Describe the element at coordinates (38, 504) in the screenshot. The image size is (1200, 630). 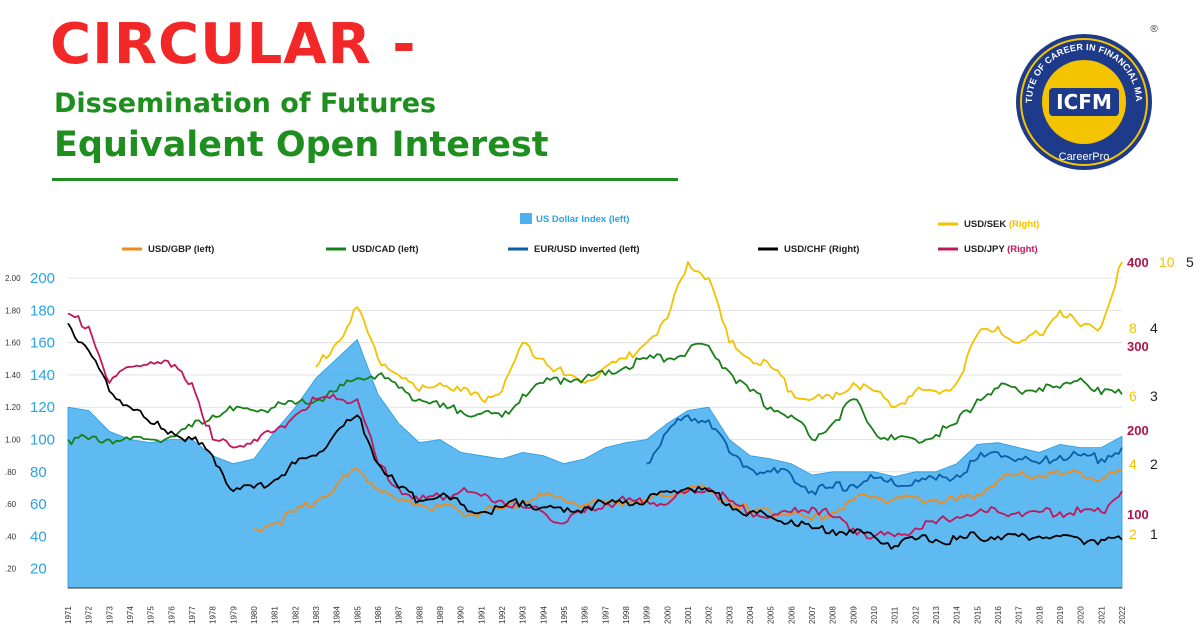
I see `y-tick-inner: 60` at that location.